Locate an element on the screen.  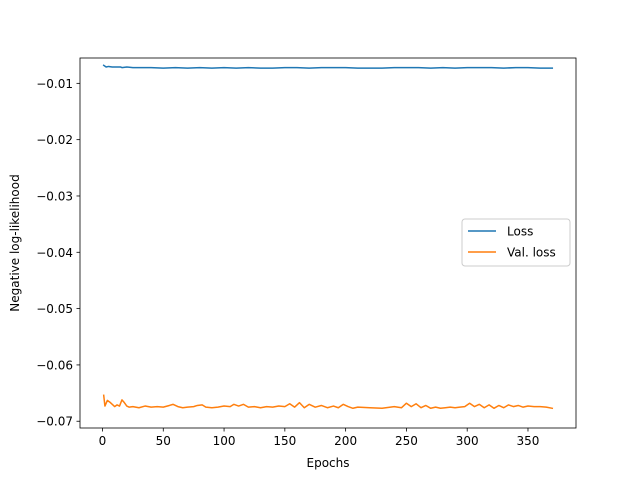
y-tick-label: −0.04 is located at coordinates (54, 253).